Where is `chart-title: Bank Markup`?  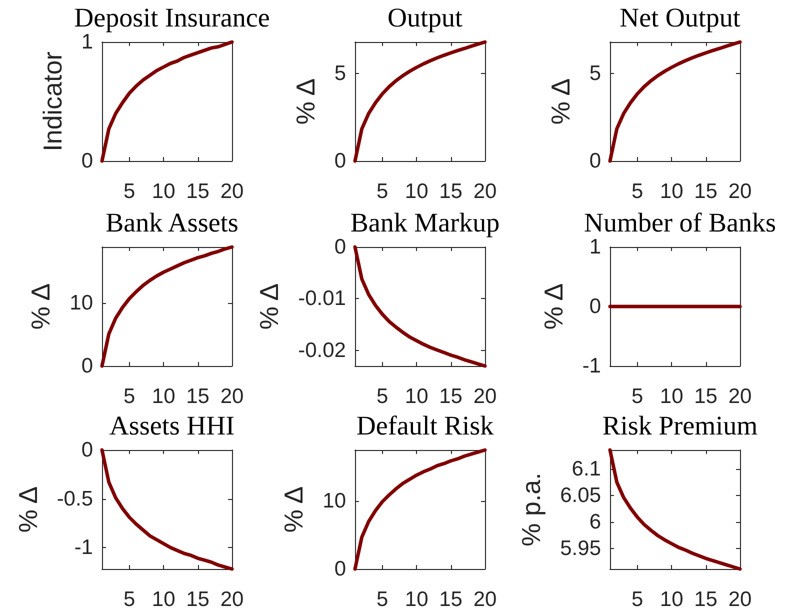 chart-title: Bank Markup is located at coordinates (425, 223).